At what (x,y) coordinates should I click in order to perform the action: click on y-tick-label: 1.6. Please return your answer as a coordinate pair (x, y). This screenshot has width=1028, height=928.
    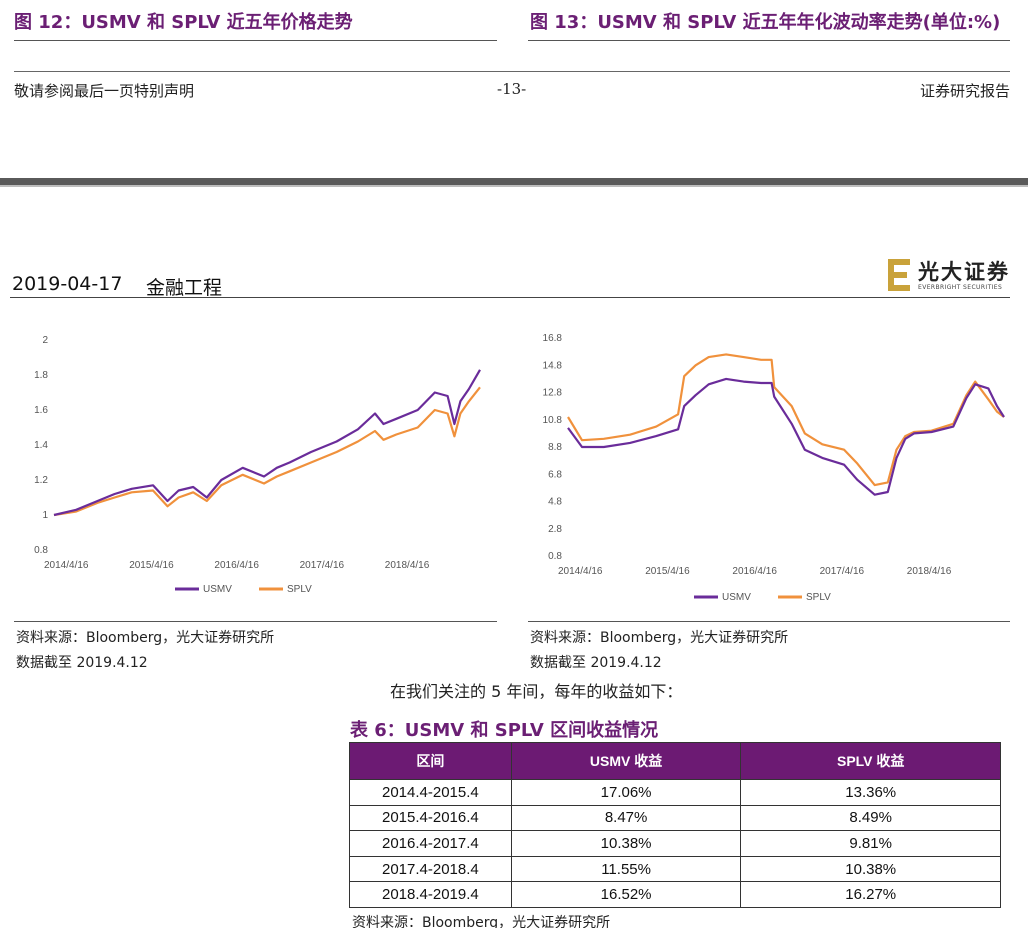
    Looking at the image, I should click on (41, 410).